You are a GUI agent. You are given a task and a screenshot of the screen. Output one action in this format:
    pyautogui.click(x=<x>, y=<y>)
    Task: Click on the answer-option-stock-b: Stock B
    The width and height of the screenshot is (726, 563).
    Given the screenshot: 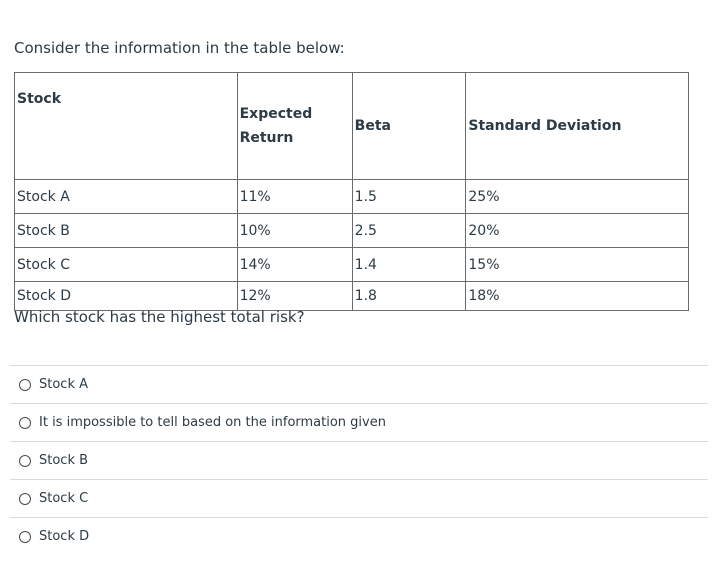 What is the action you would take?
    pyautogui.click(x=359, y=460)
    